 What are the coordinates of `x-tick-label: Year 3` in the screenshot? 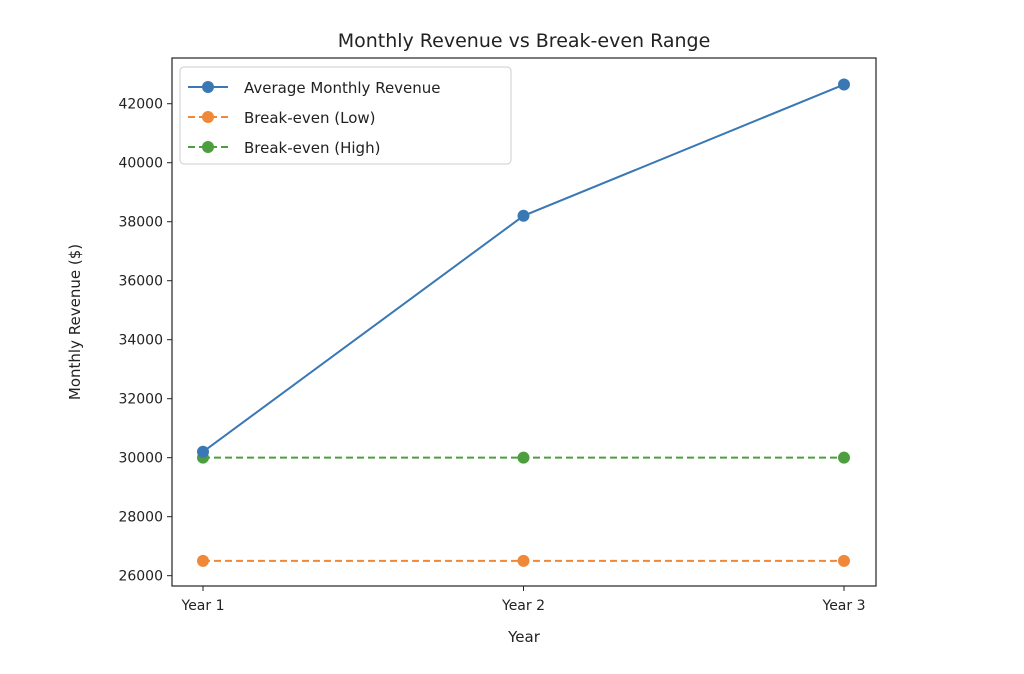 It's located at (844, 606).